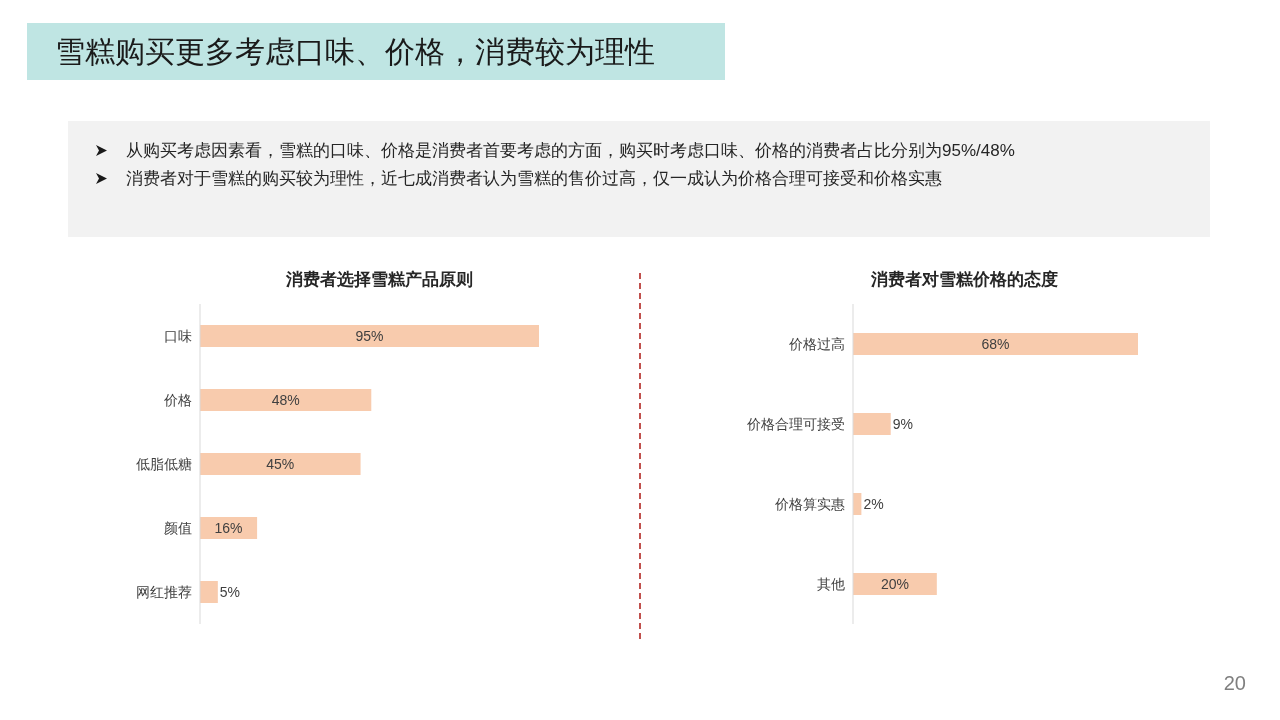  Describe the element at coordinates (178, 527) in the screenshot. I see `y-tick-label: 颜值` at that location.